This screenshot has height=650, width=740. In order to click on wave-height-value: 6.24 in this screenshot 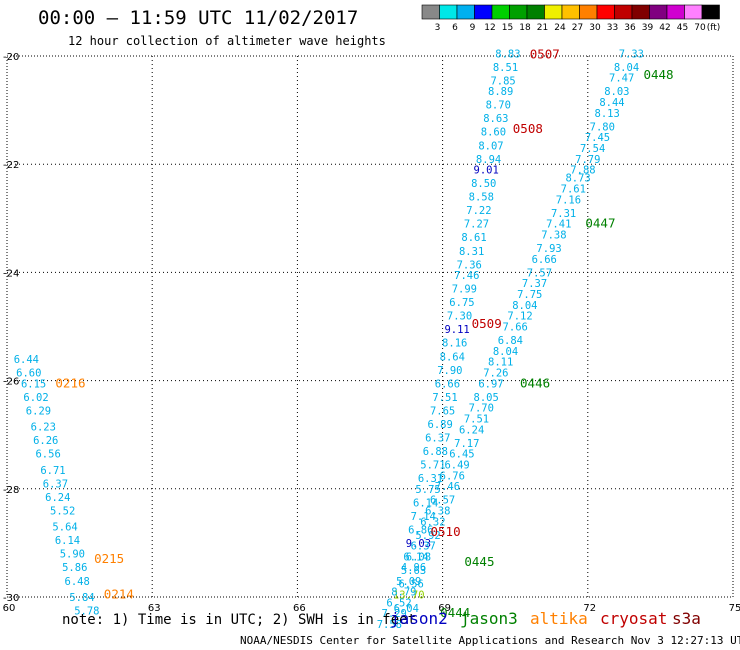, I will do `click(471, 430)`.